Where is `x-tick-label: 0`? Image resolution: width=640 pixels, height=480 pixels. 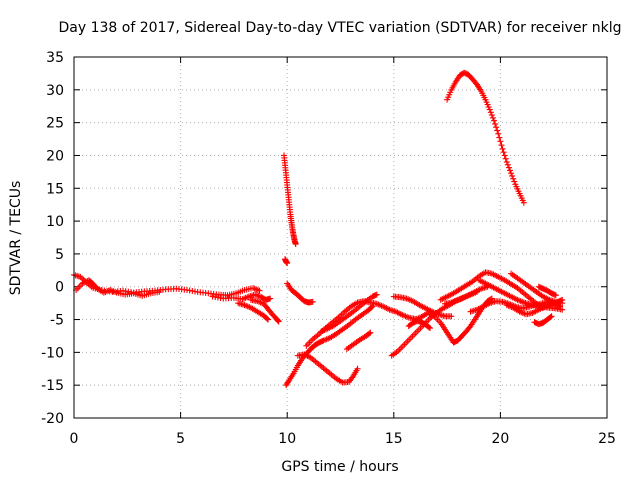
x-tick-label: 0 is located at coordinates (74, 439).